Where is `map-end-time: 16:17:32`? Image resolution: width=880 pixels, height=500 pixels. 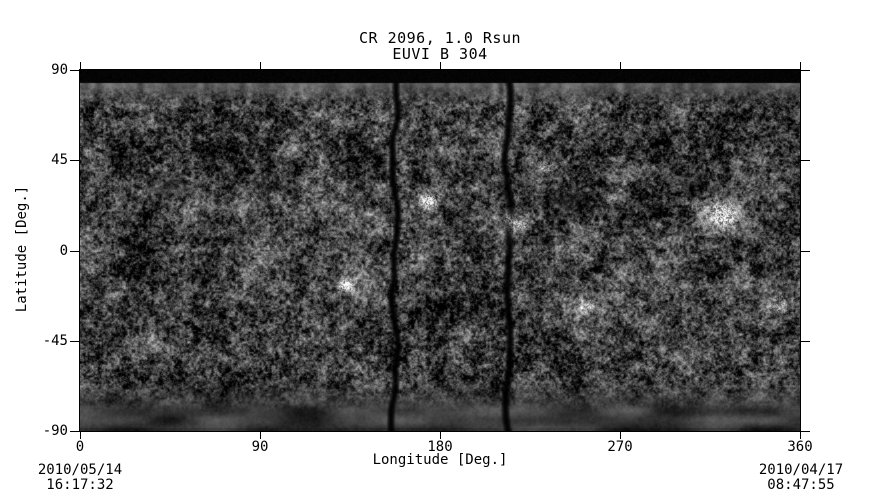 map-end-time: 16:17:32 is located at coordinates (80, 485).